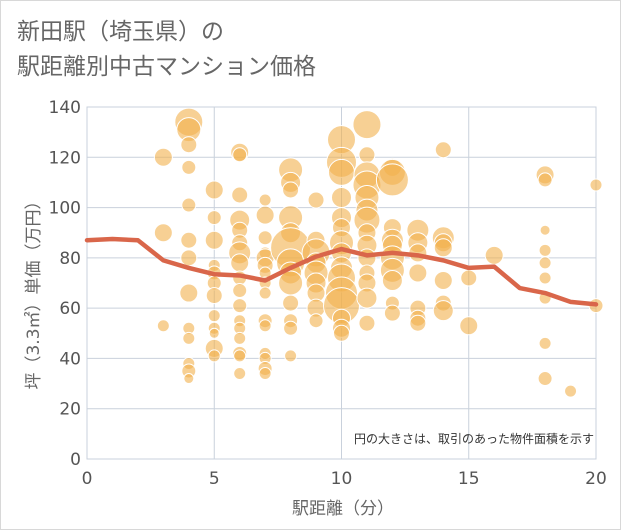 The width and height of the screenshot is (621, 530). Describe the element at coordinates (70, 359) in the screenshot. I see `y-tick-label: 40` at that location.